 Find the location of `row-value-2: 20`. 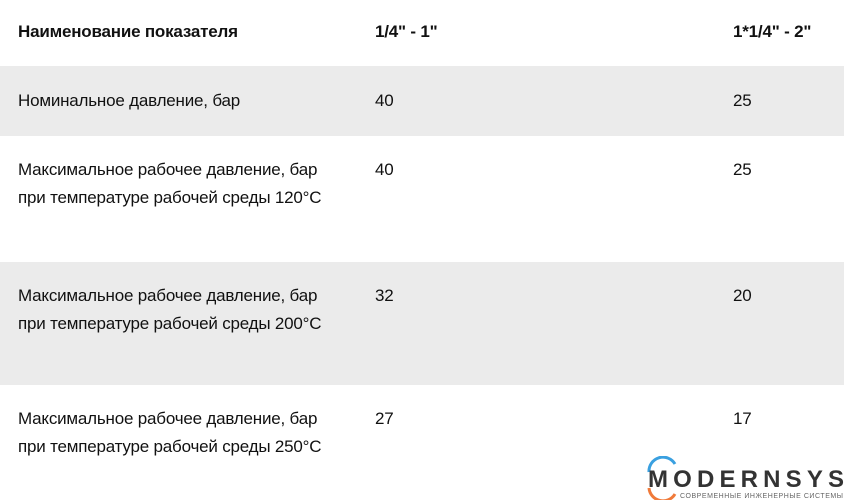

row-value-2: 20 is located at coordinates (742, 295).